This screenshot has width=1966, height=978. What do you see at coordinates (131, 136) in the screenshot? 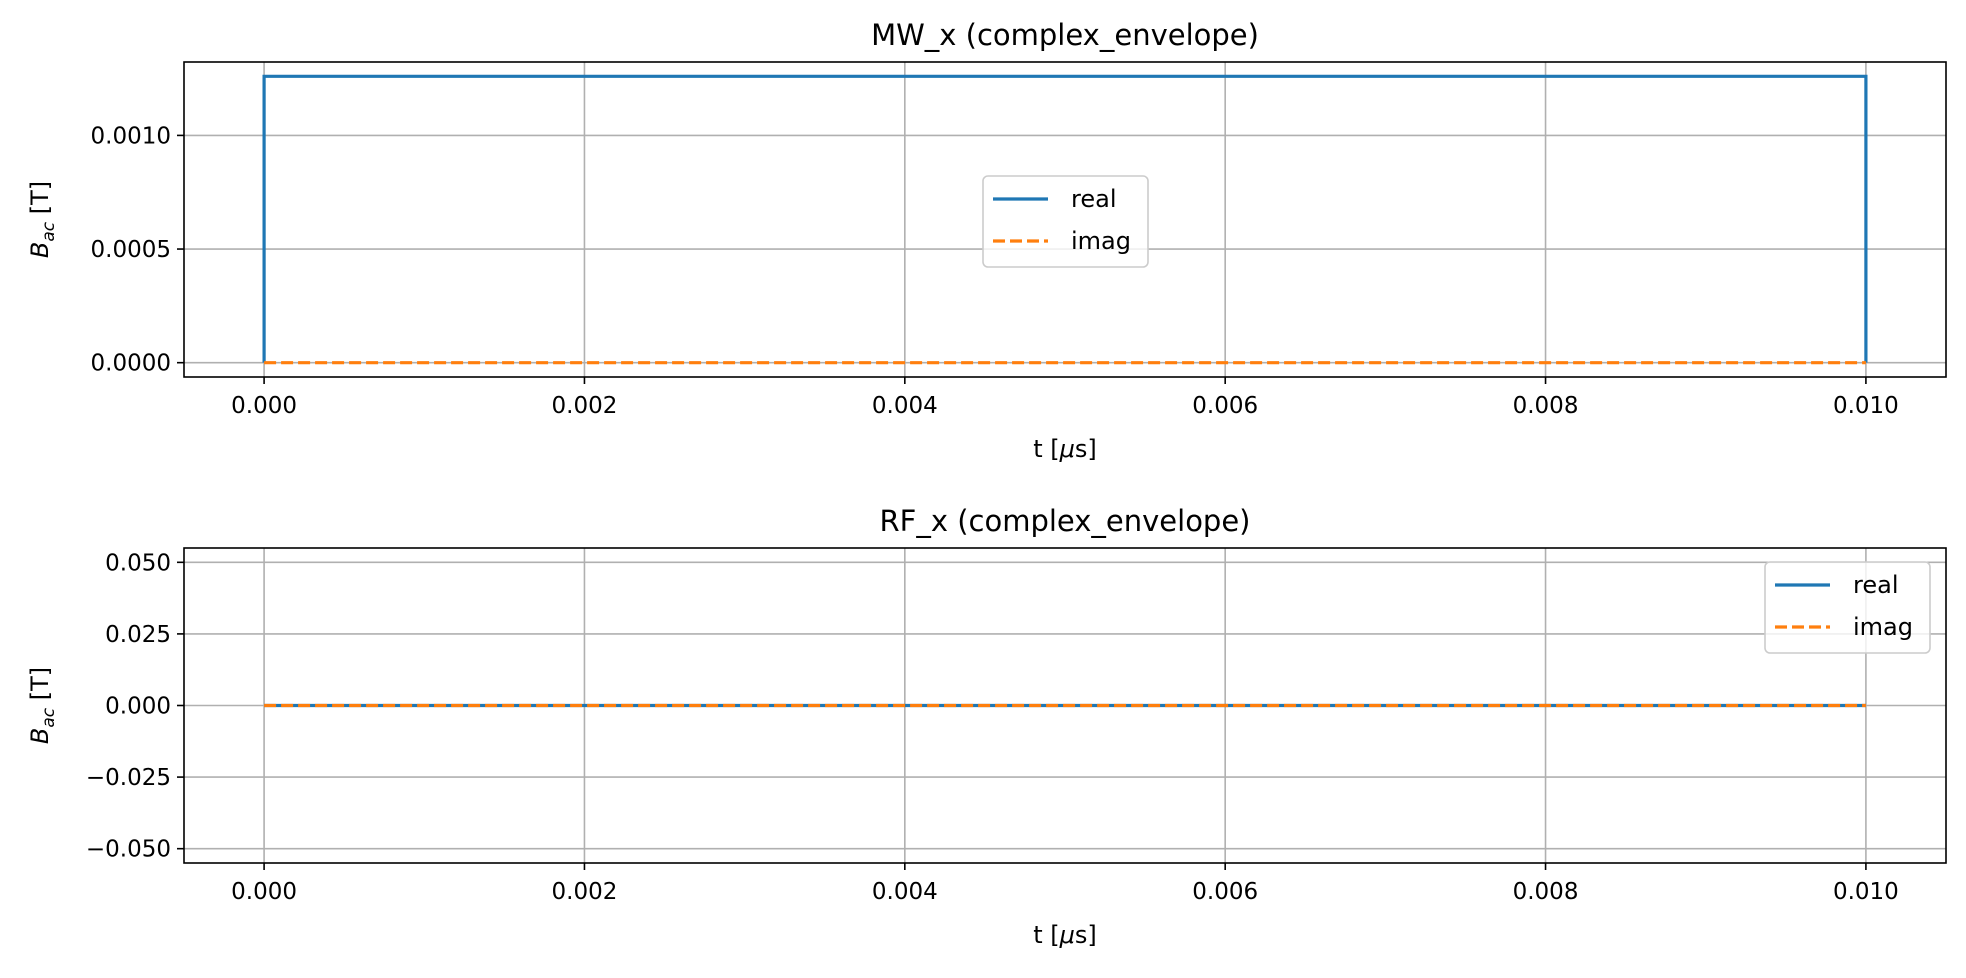
I see `y-tick-label: 0.0010` at bounding box center [131, 136].